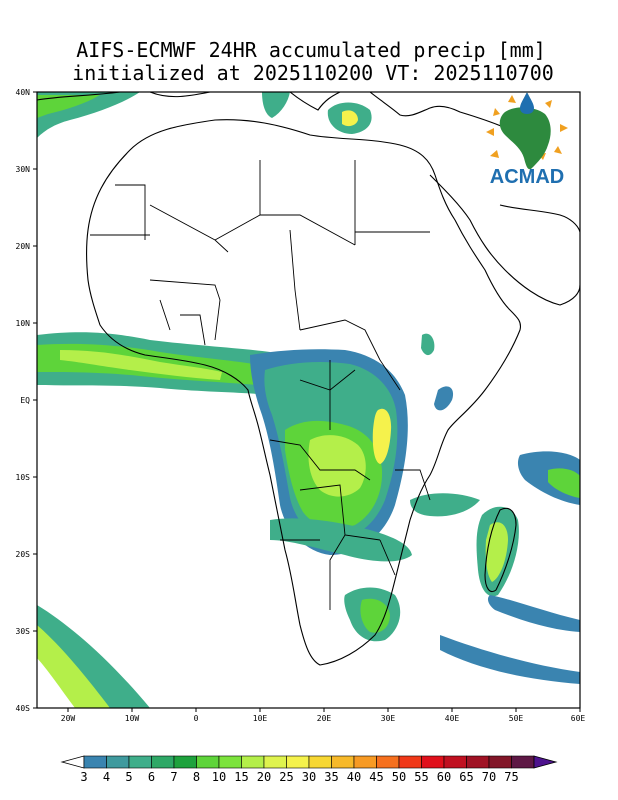  I want to click on africa-silhouette-icon, so click(525, 138).